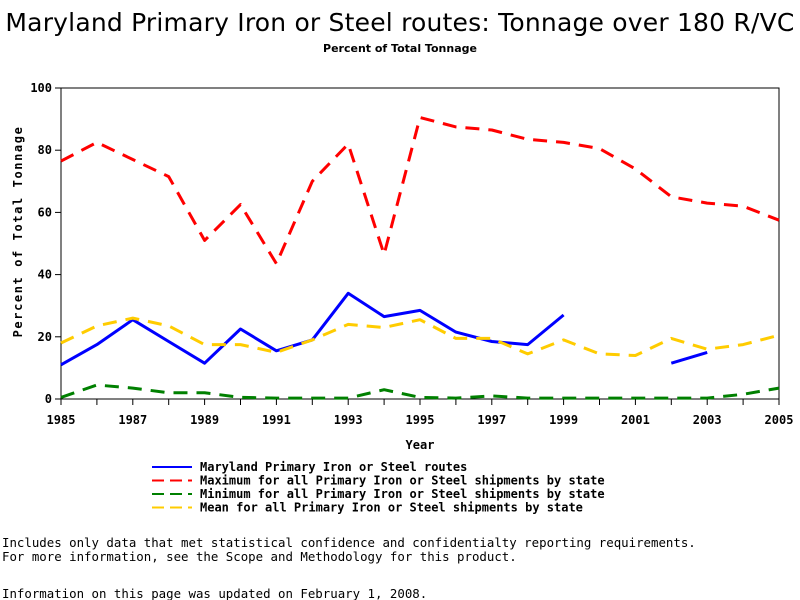  What do you see at coordinates (779, 420) in the screenshot?
I see `x-tick-label: 2005` at bounding box center [779, 420].